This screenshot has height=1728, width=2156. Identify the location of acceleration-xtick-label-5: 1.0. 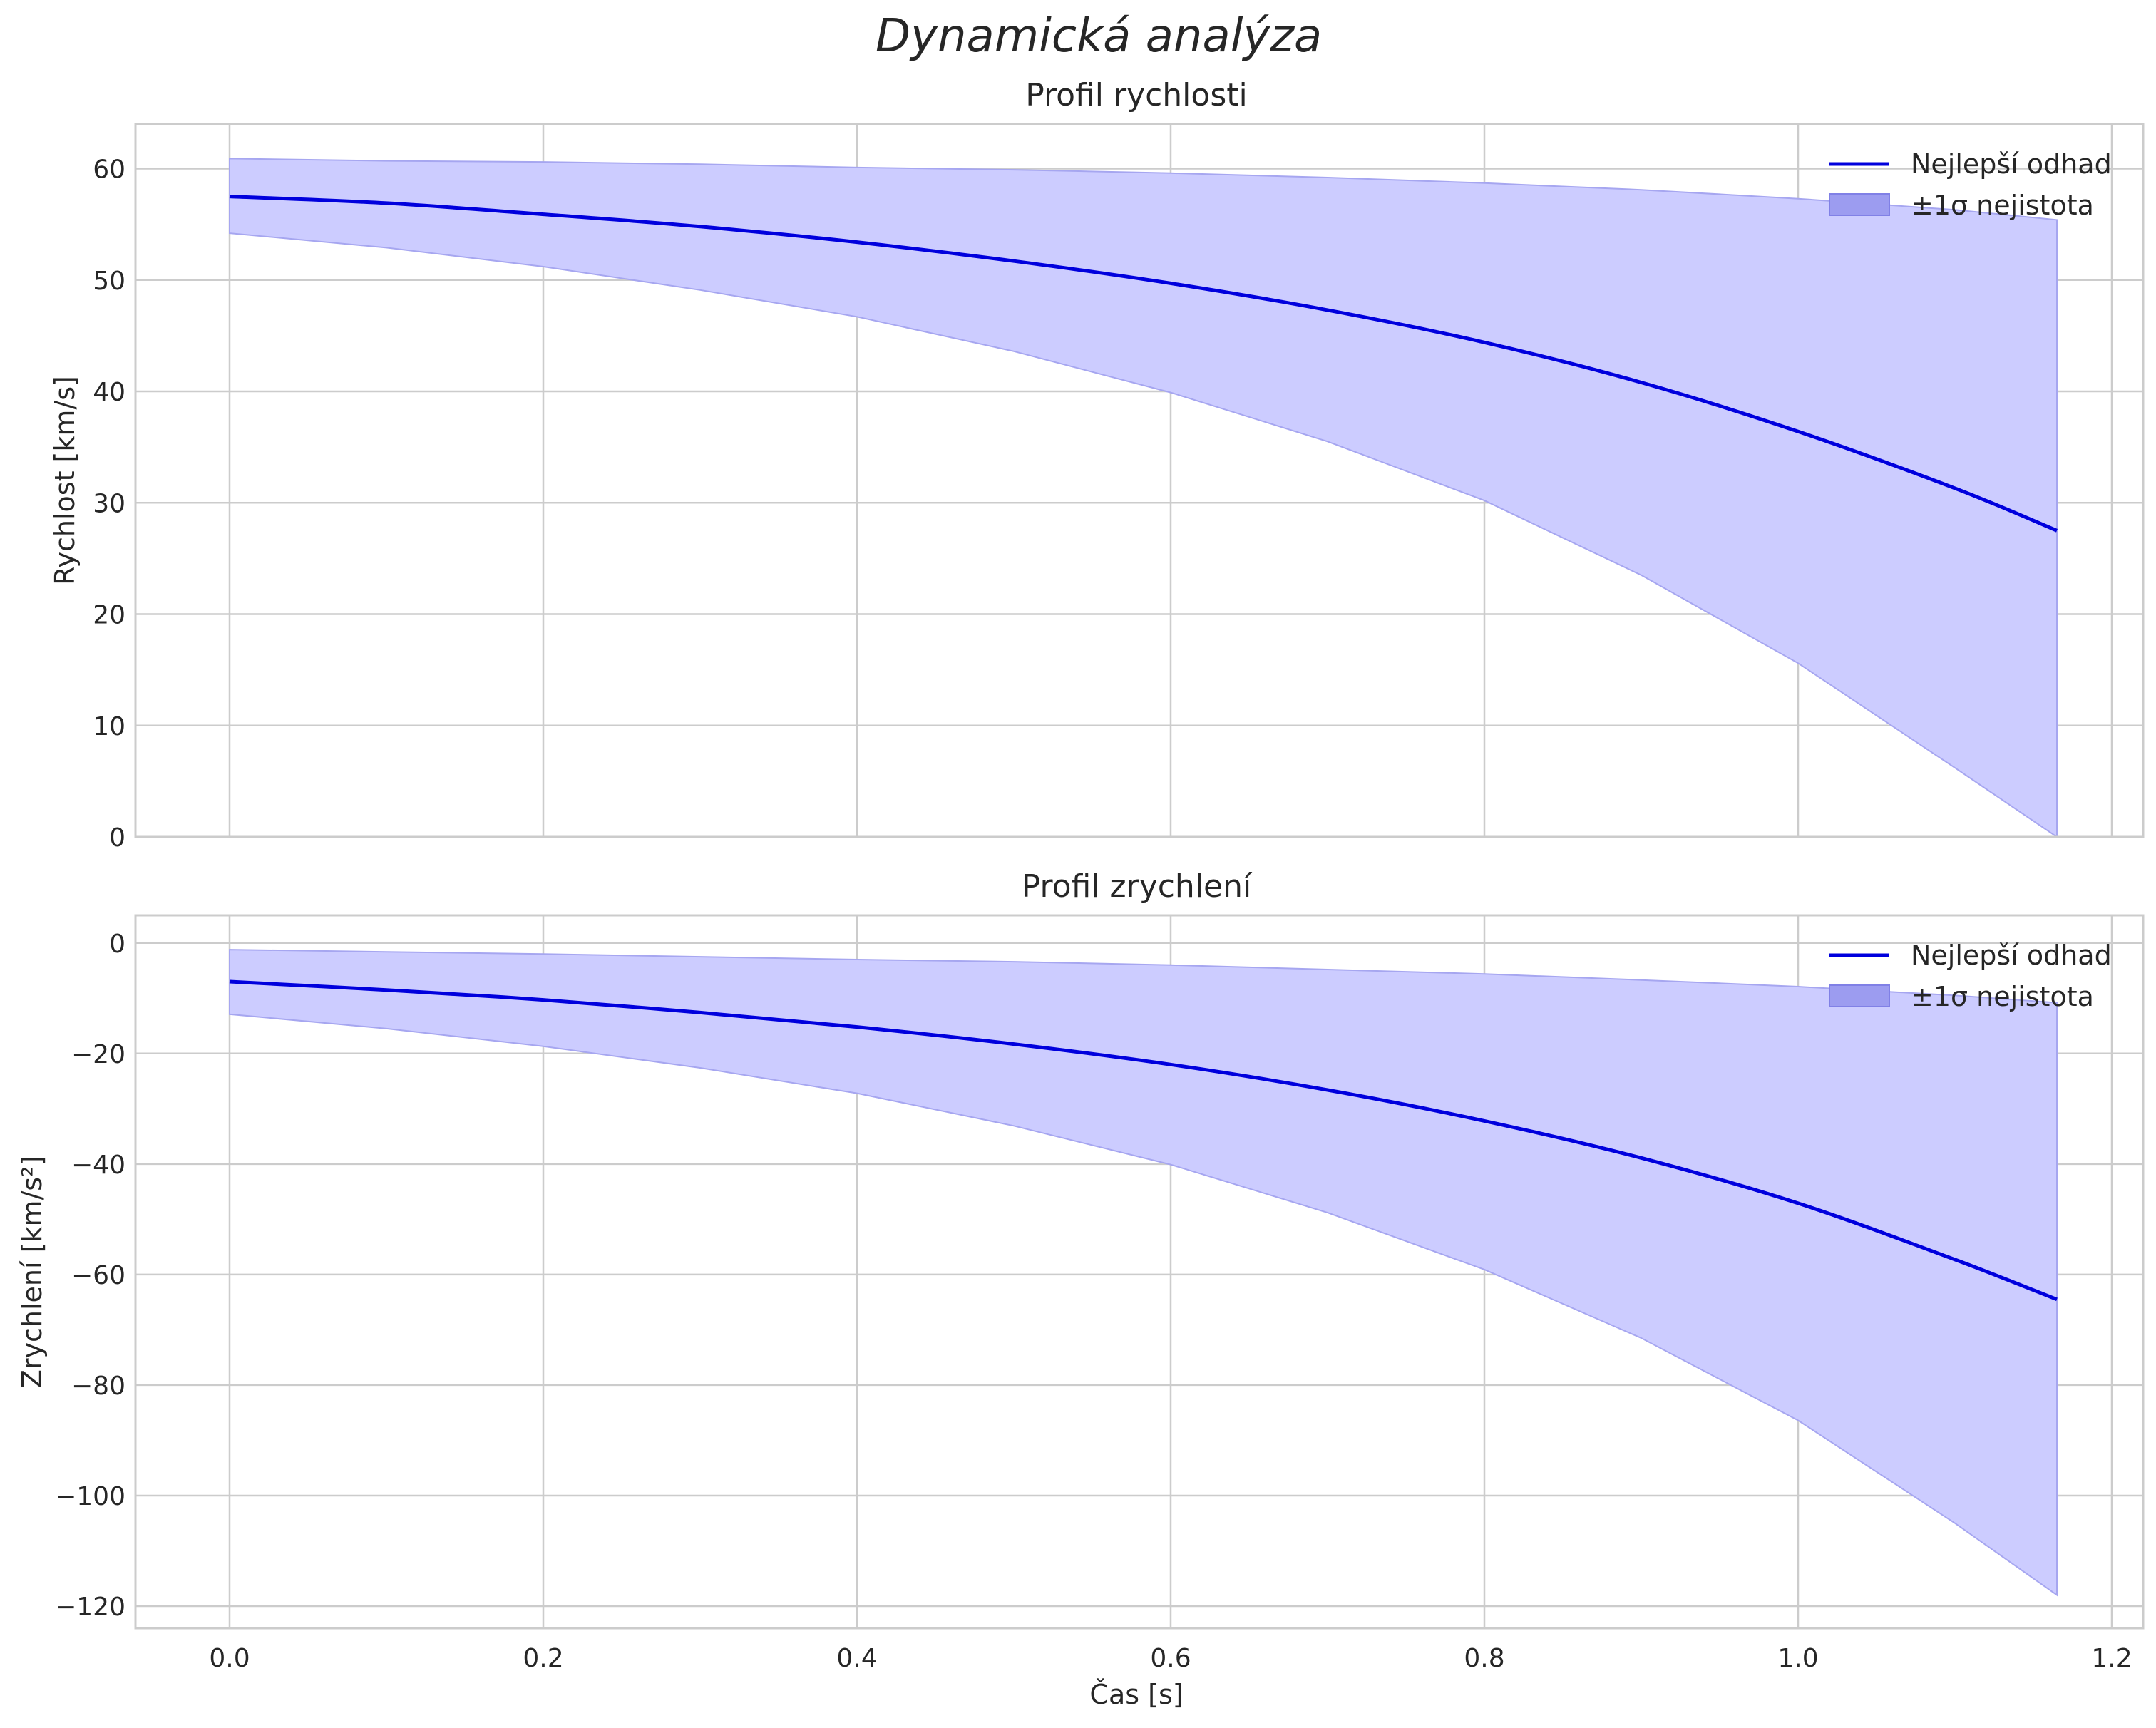
(1797, 1658).